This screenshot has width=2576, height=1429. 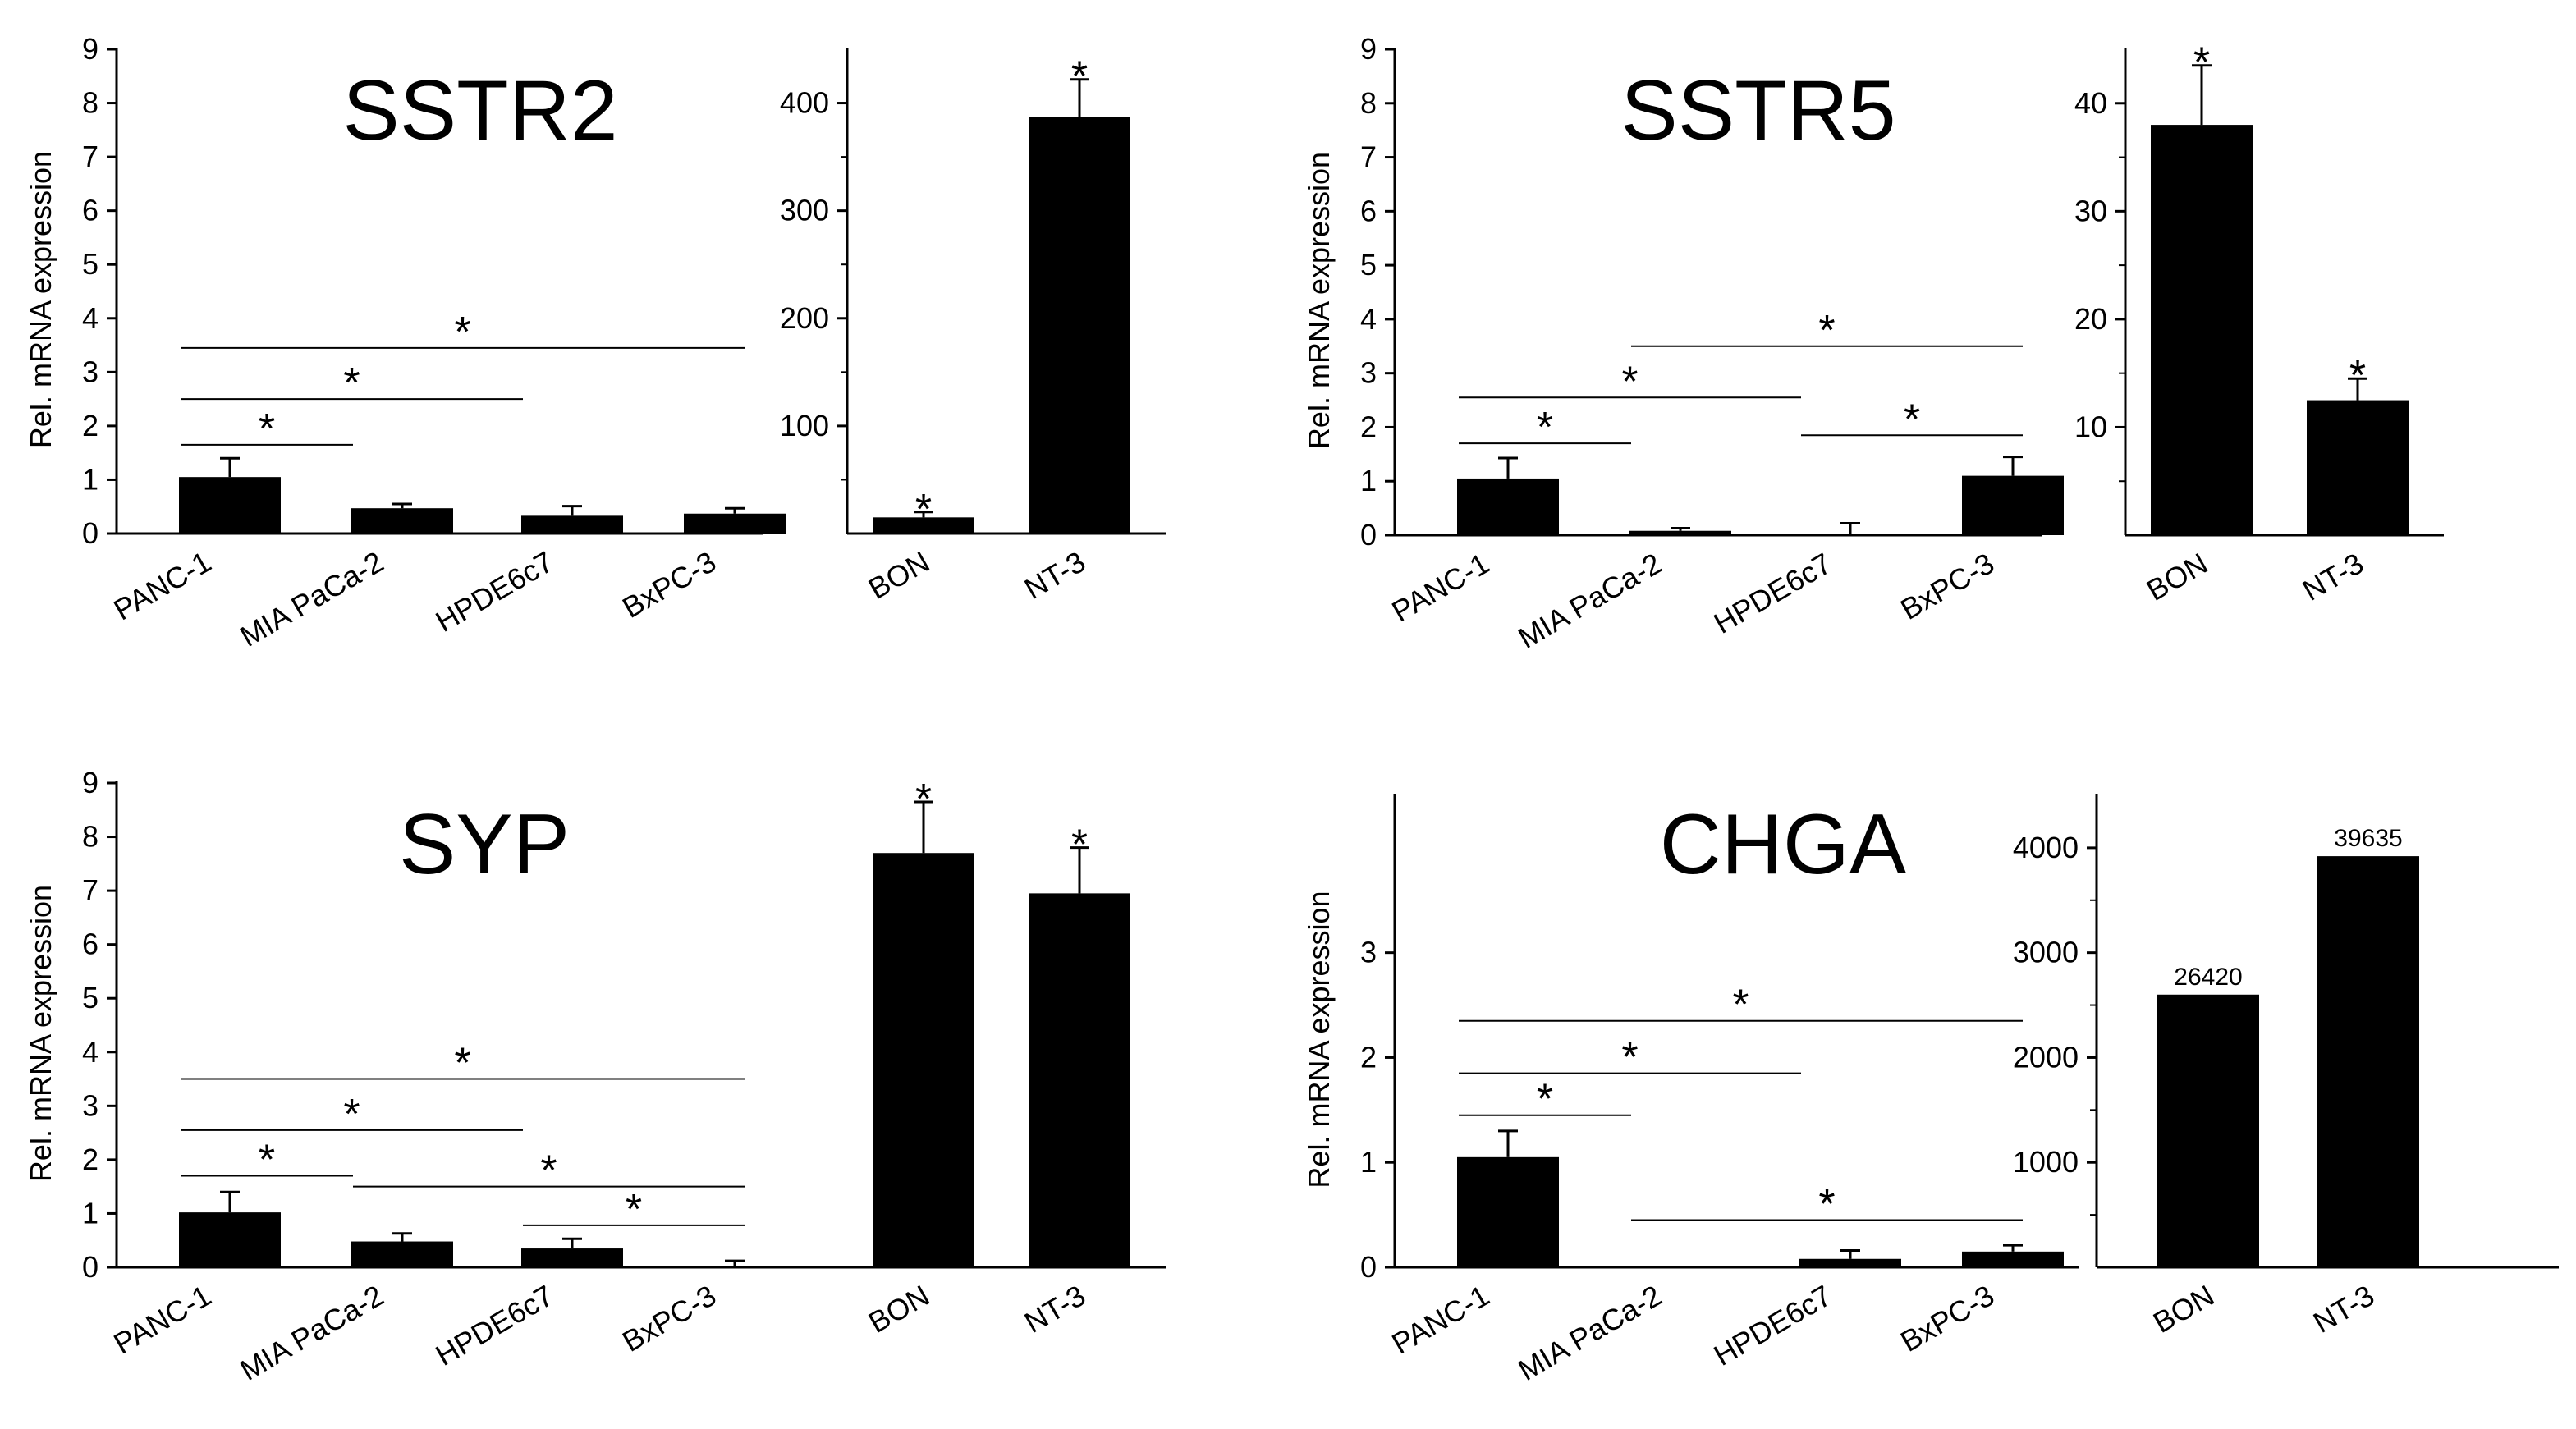 I want to click on y-tick-label-right: 2000, so click(x=2046, y=1057).